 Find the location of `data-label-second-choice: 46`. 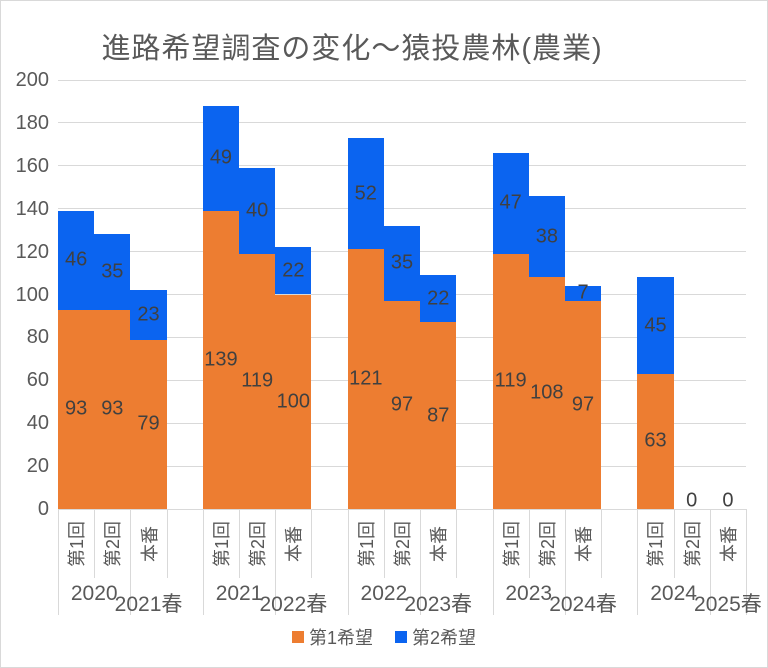

data-label-second-choice: 46 is located at coordinates (76, 259).